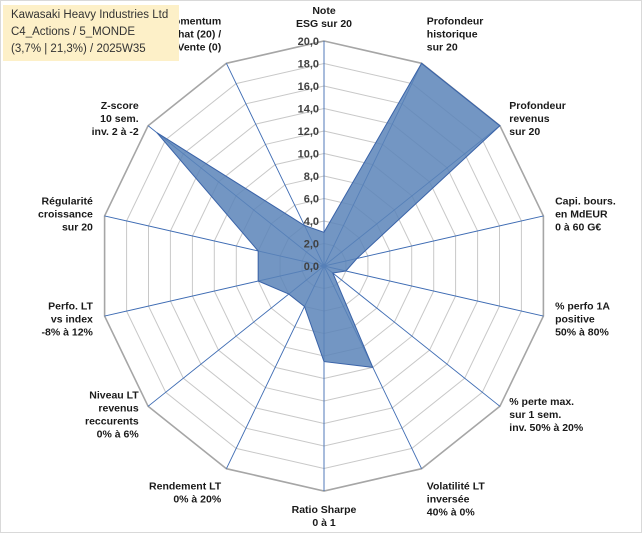  I want to click on axis-label-line: Volatilité LT, so click(456, 487).